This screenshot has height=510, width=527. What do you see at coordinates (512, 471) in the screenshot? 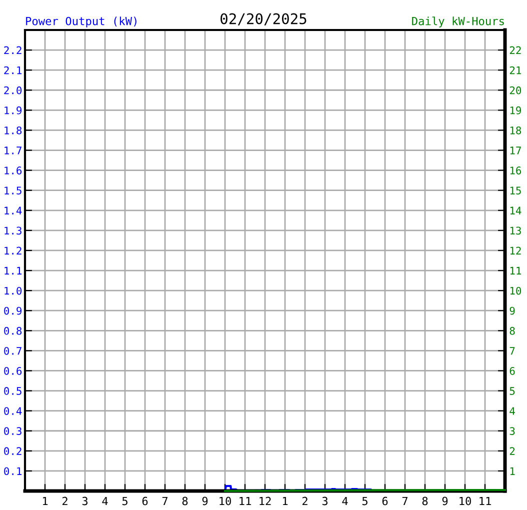
I see `y2-tick-label: 1` at bounding box center [512, 471].